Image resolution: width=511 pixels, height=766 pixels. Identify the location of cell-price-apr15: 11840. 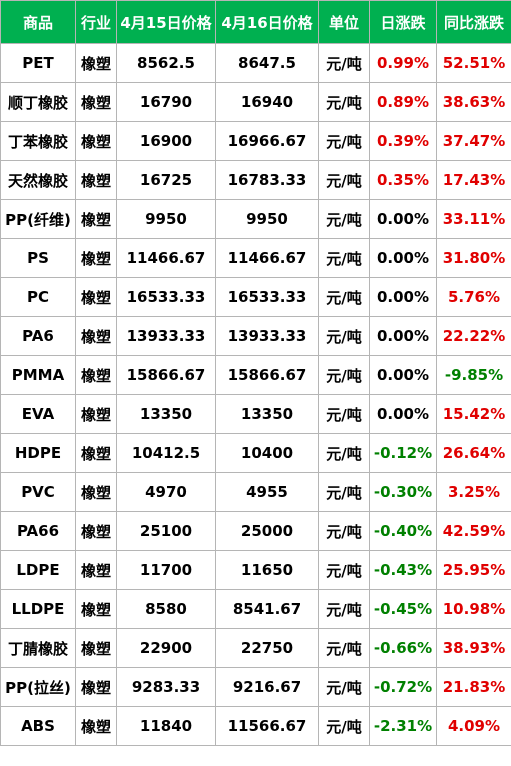
(166, 726).